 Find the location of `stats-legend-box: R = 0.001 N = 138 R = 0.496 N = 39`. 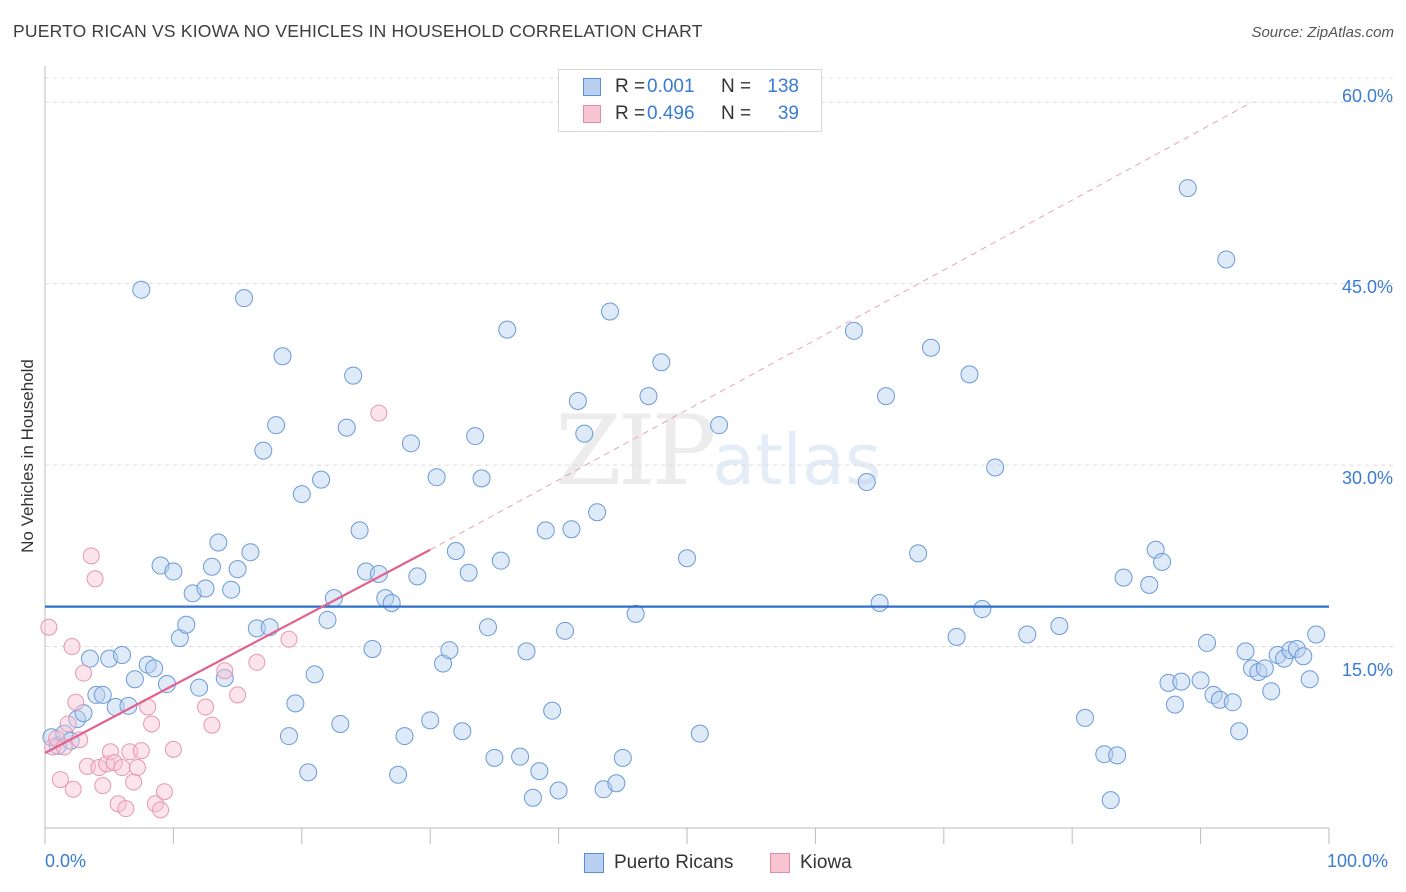

stats-legend-box: R = 0.001 N = 138 R = 0.496 N = 39 is located at coordinates (690, 100).